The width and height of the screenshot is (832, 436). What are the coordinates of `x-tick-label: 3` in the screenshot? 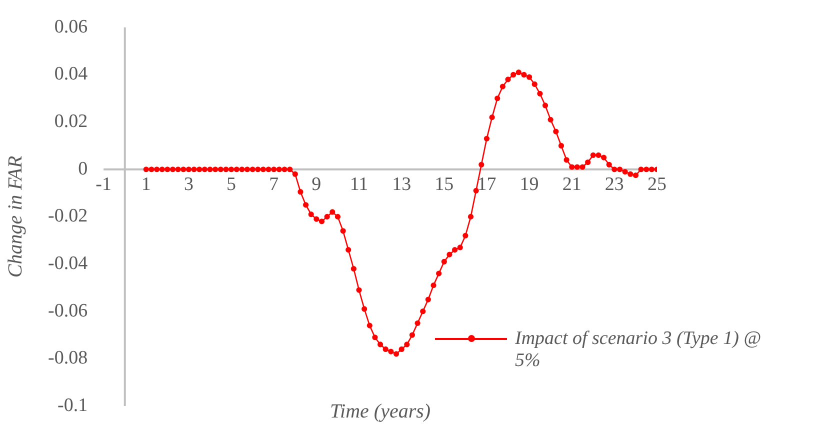 It's located at (189, 184).